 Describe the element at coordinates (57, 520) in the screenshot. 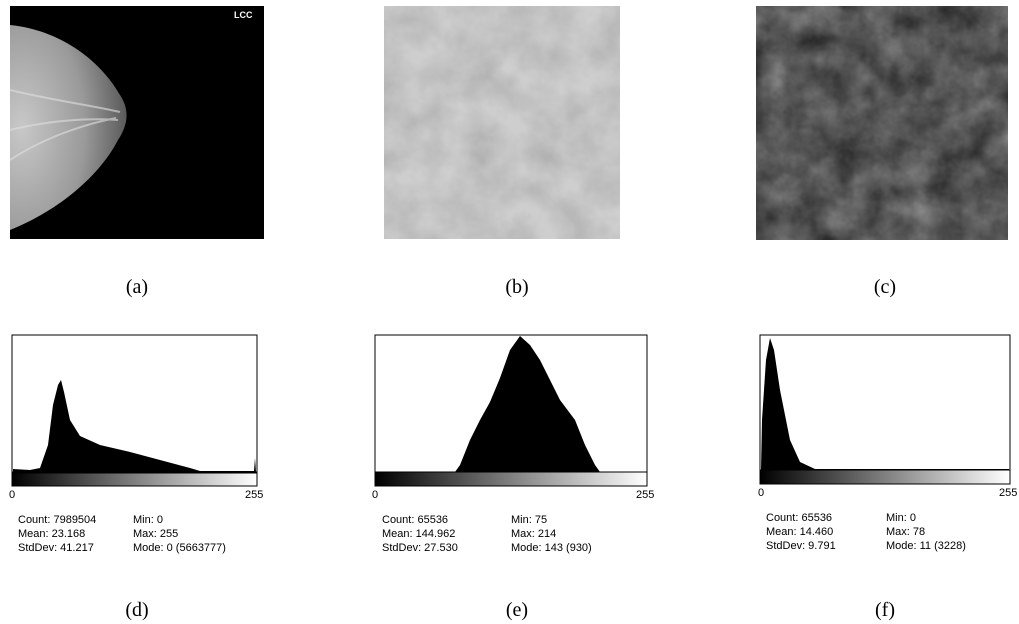

I see `stat-text: Count: 7989504` at that location.